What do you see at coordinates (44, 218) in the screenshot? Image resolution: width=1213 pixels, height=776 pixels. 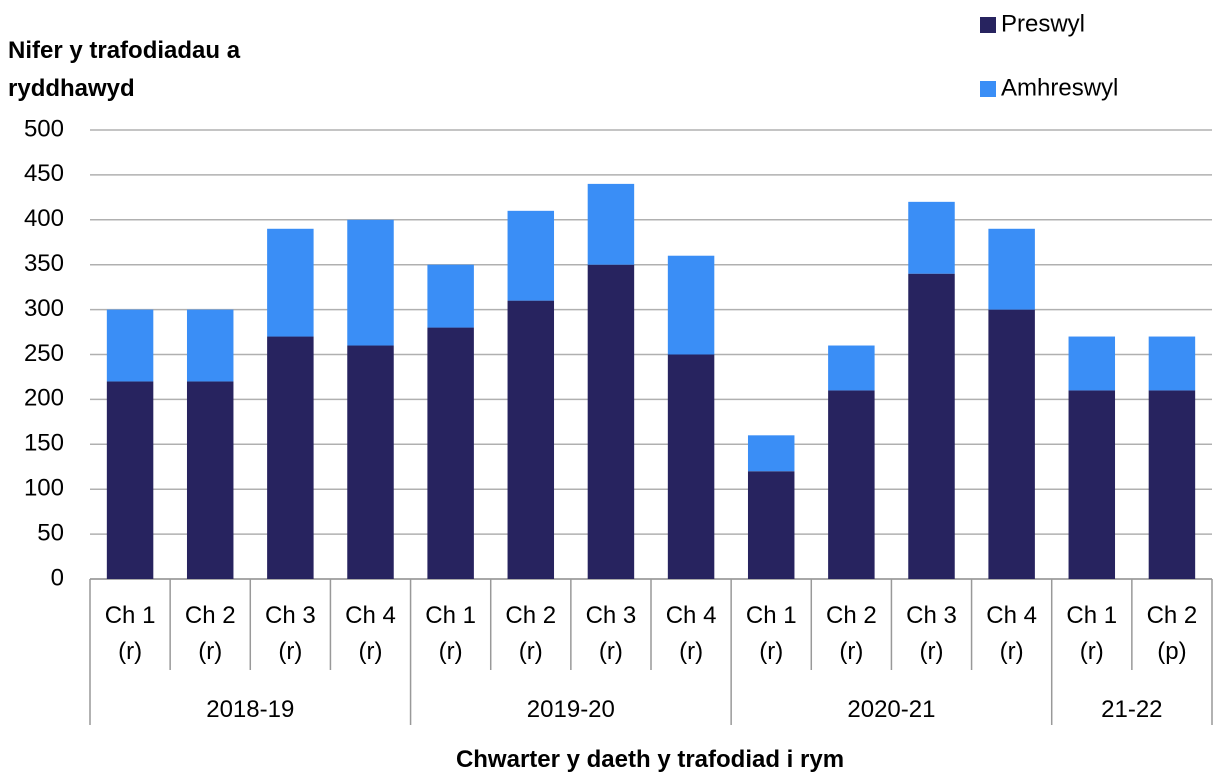 I see `y-tick-label: 400` at bounding box center [44, 218].